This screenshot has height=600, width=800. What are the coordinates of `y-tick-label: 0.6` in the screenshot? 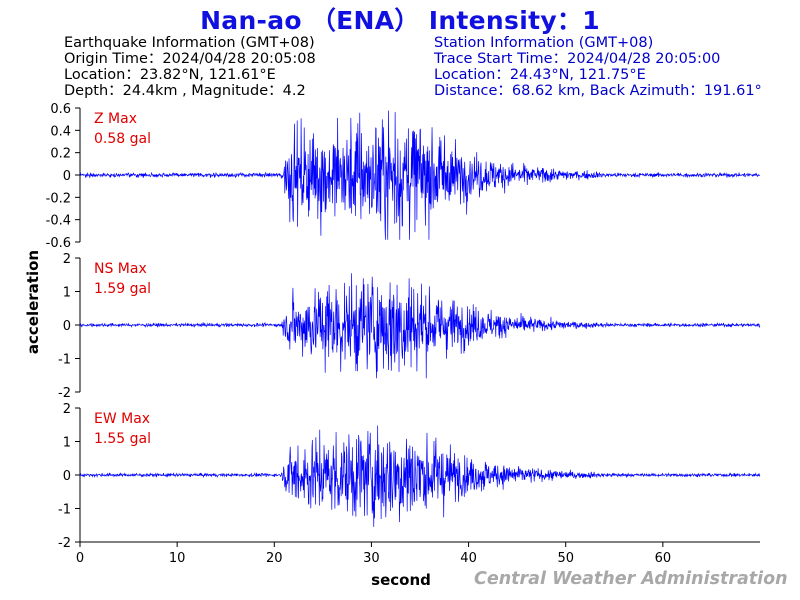 It's located at (60, 109).